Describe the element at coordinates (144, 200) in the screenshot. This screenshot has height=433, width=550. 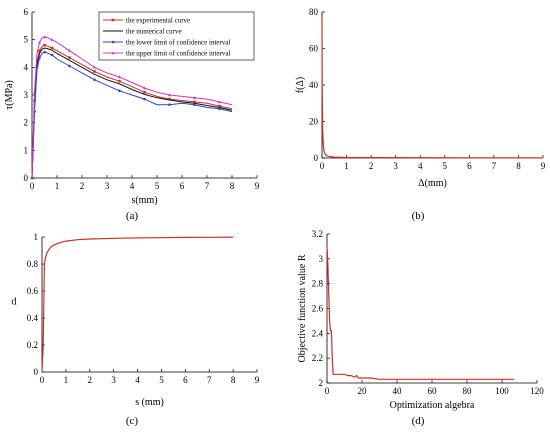
I see `x-axis-label-a: s(mm)` at that location.